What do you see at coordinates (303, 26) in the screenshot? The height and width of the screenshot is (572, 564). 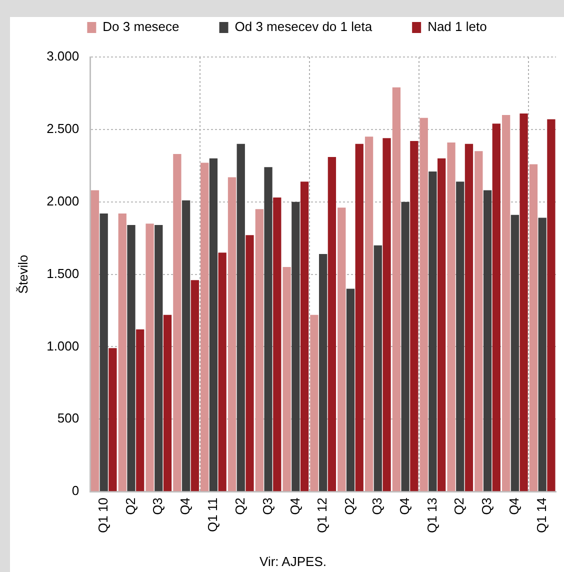 I see `legend-label: Od 3 mesecev do 1 leta` at bounding box center [303, 26].